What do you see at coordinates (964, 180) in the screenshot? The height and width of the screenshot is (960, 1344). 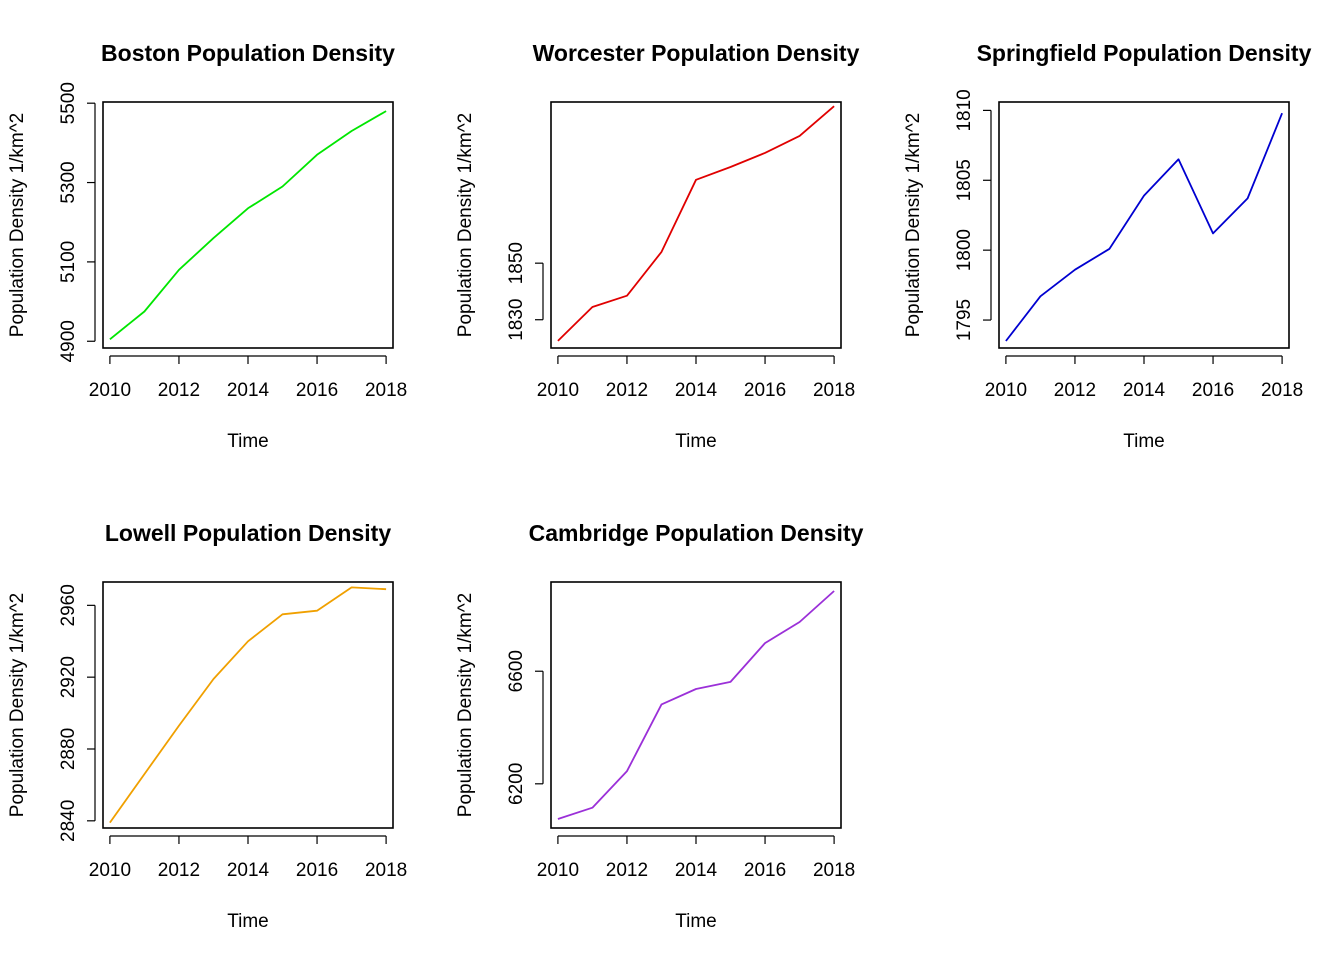 I see `y-tick-label: 1805` at bounding box center [964, 180].